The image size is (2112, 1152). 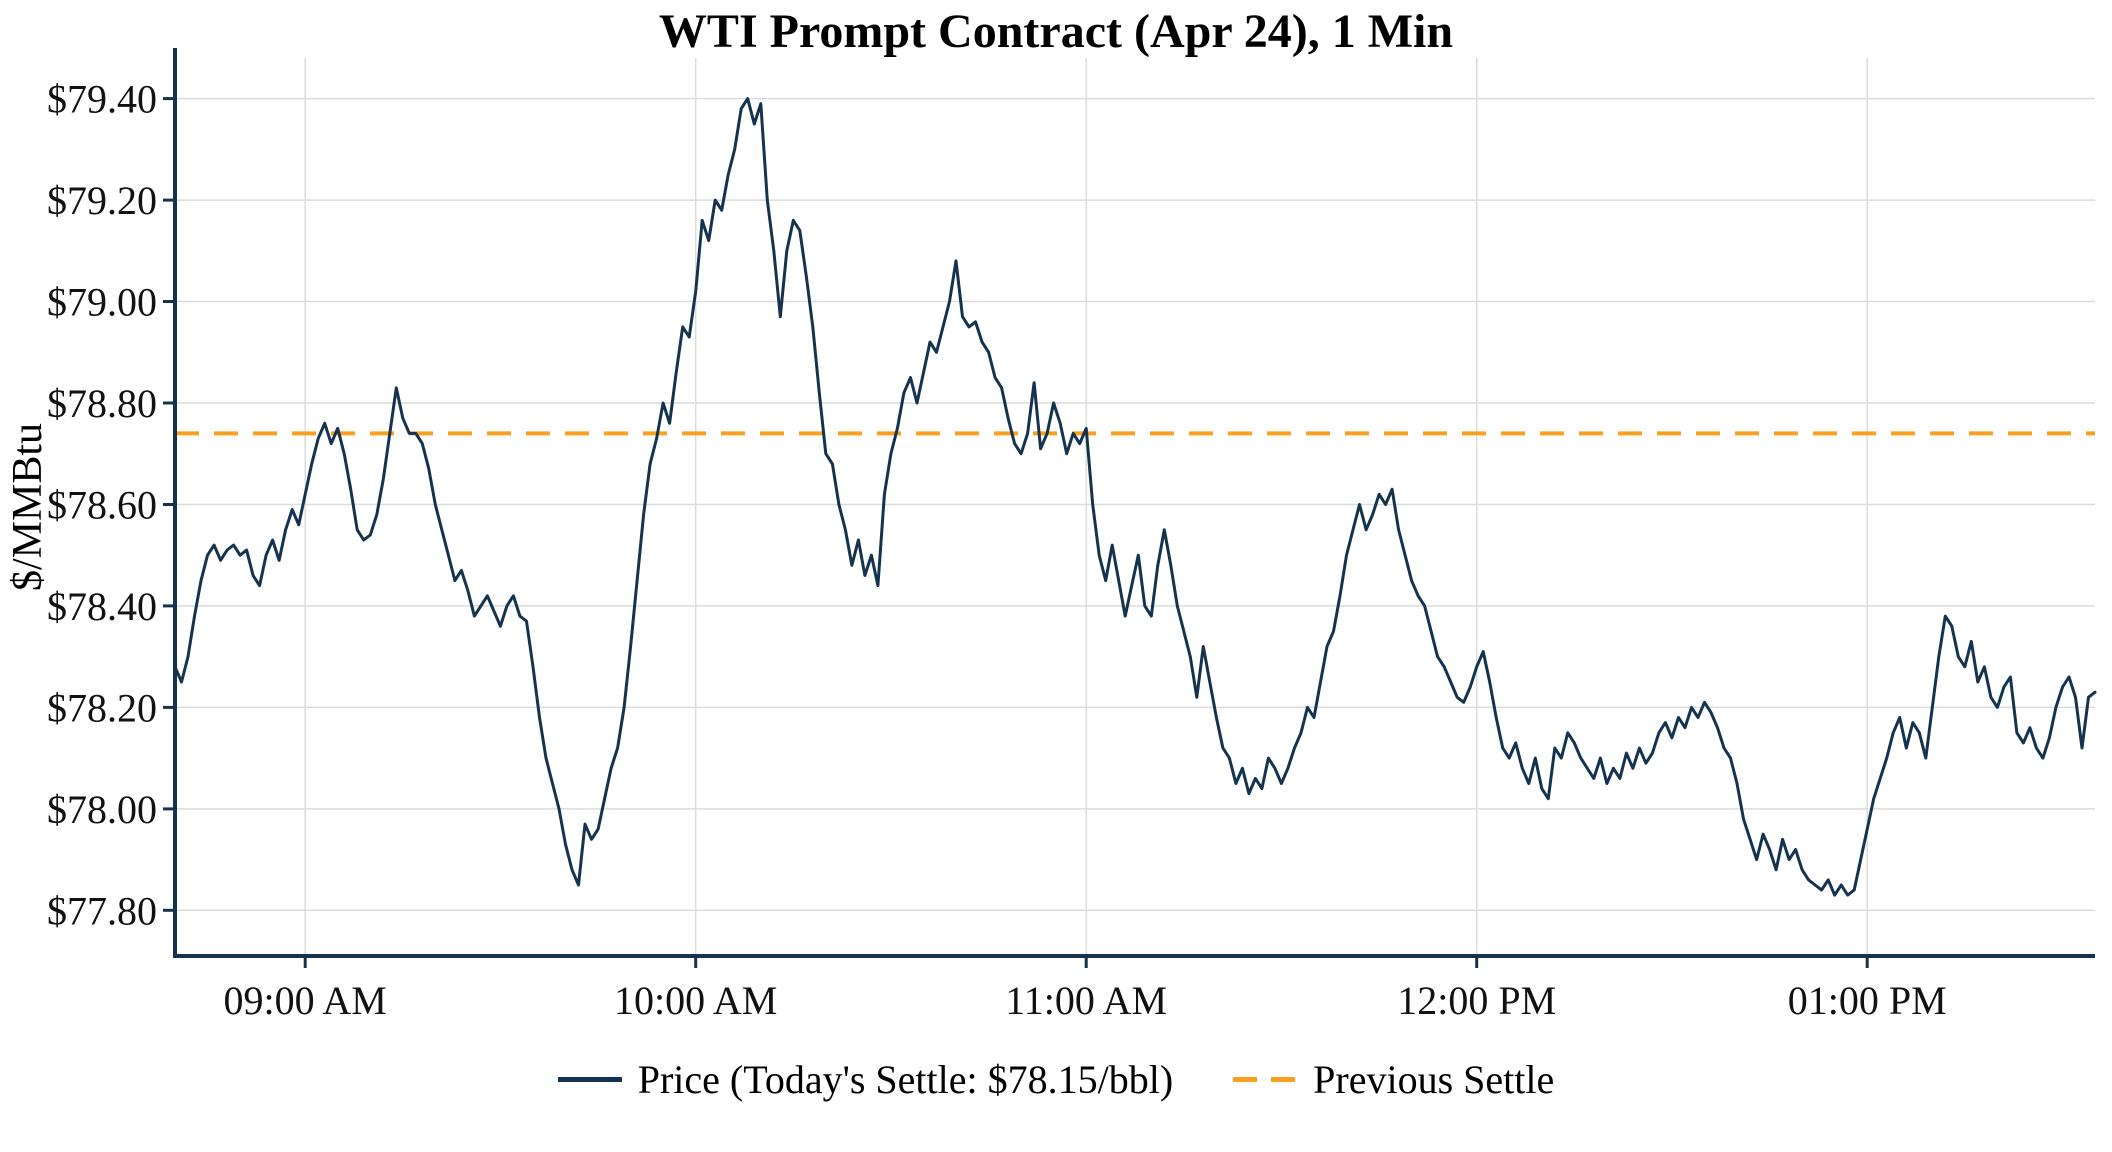 What do you see at coordinates (1056, 31) in the screenshot?
I see `chart-title: WTI Prompt Contract (Apr 24), 1 Min` at bounding box center [1056, 31].